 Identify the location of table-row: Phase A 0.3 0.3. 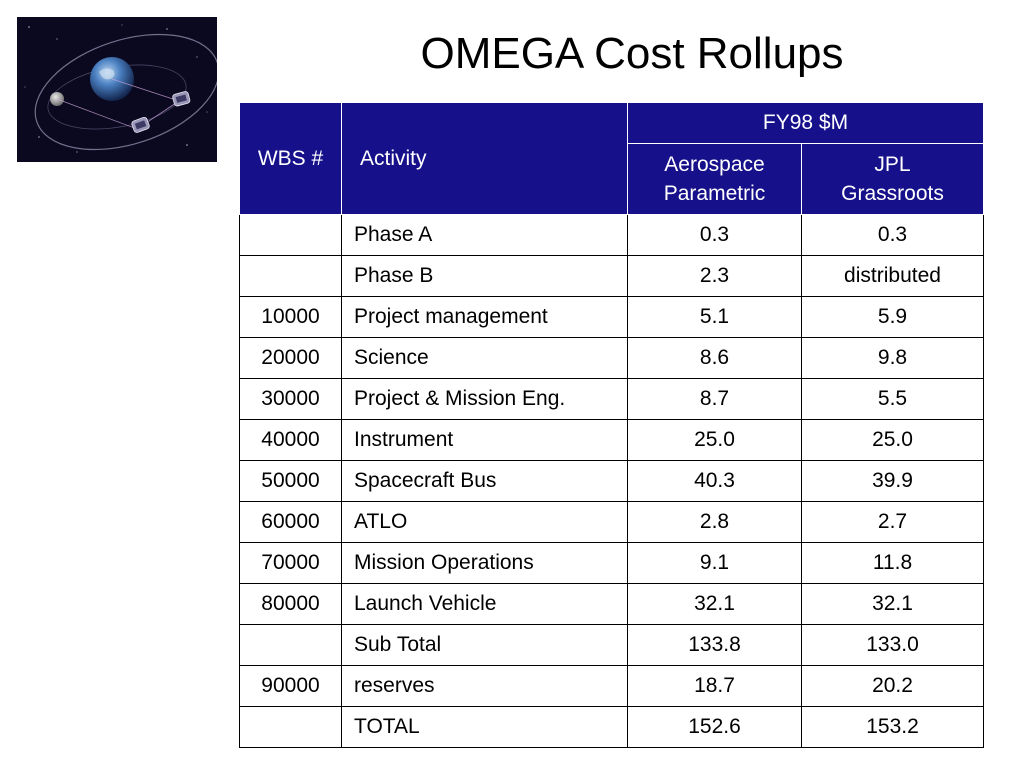
(611, 235).